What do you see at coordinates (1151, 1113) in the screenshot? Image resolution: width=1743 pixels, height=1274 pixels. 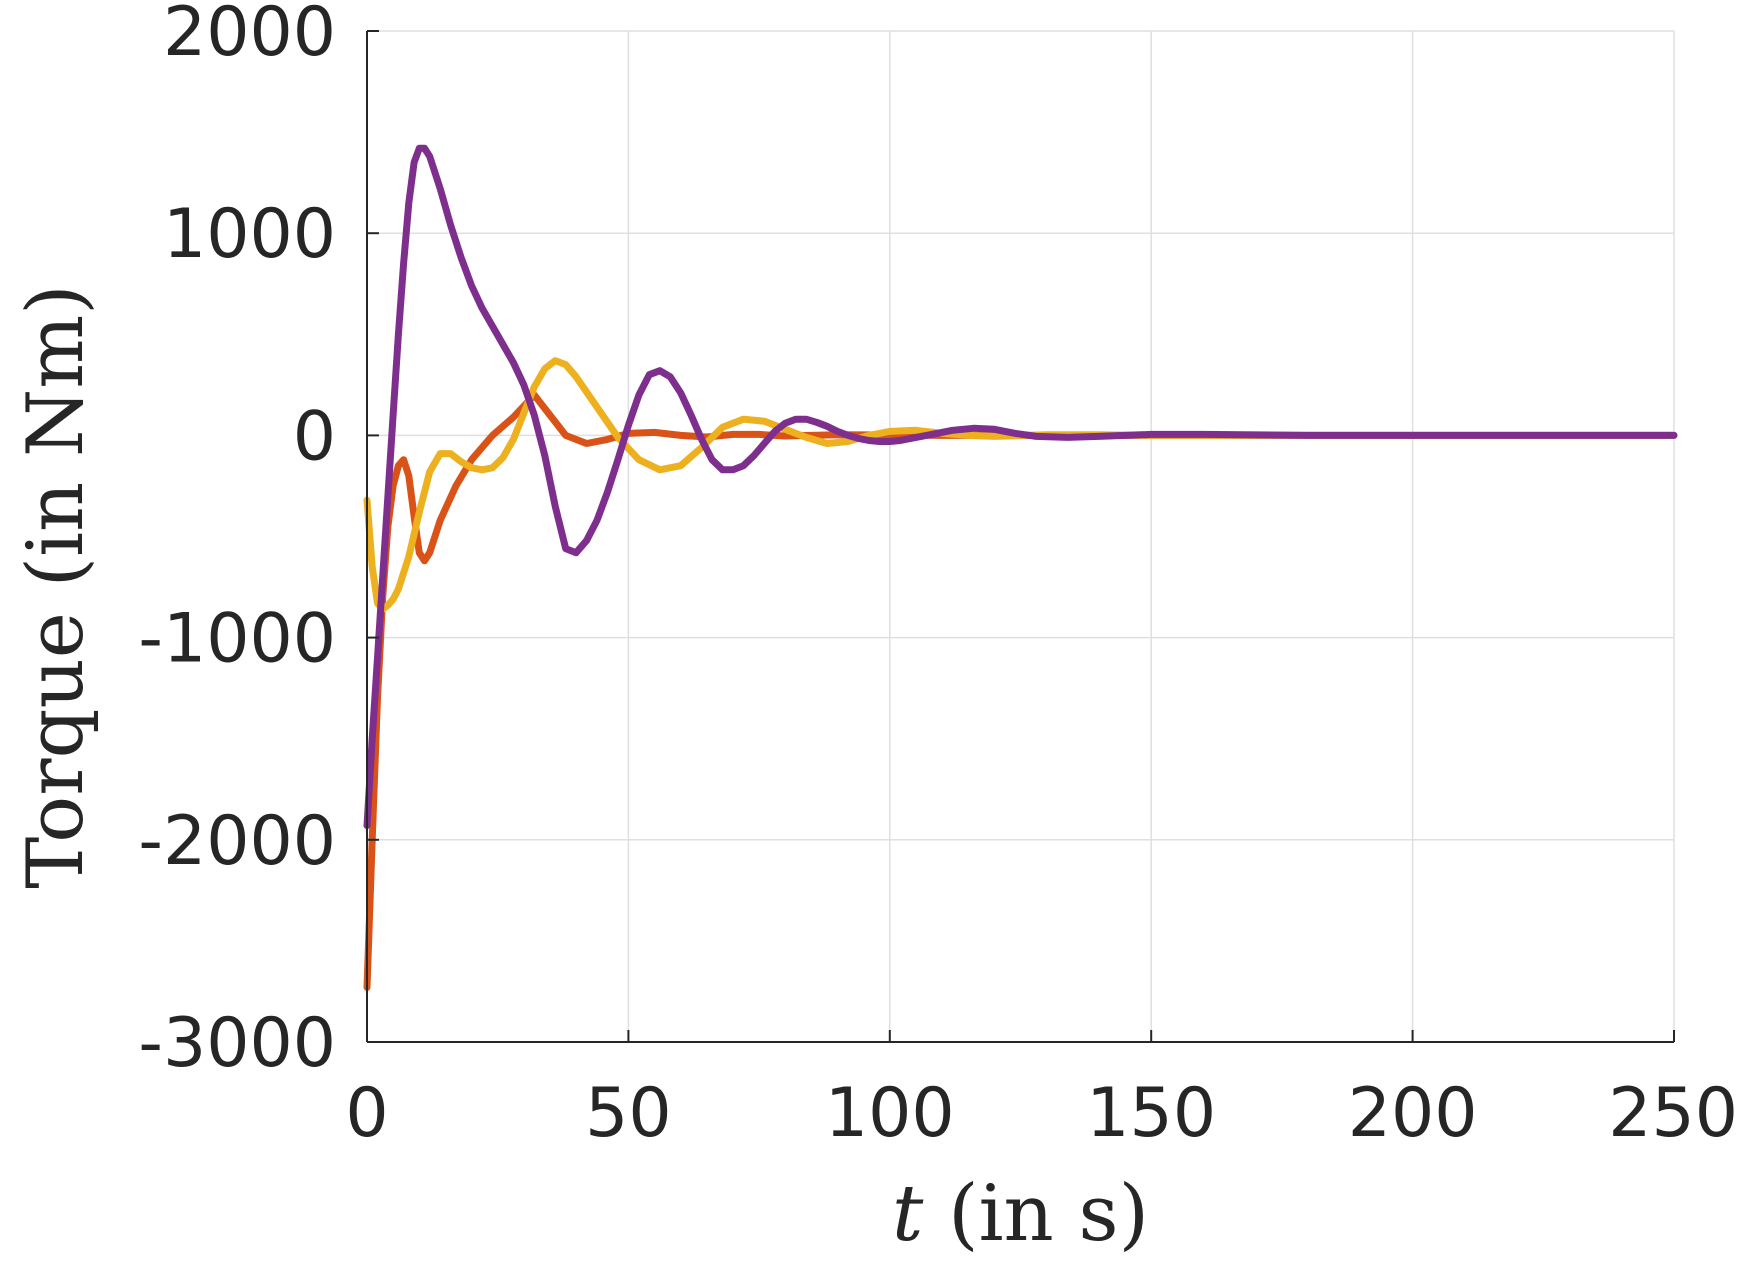 I see `x-tick-label: 150` at bounding box center [1151, 1113].